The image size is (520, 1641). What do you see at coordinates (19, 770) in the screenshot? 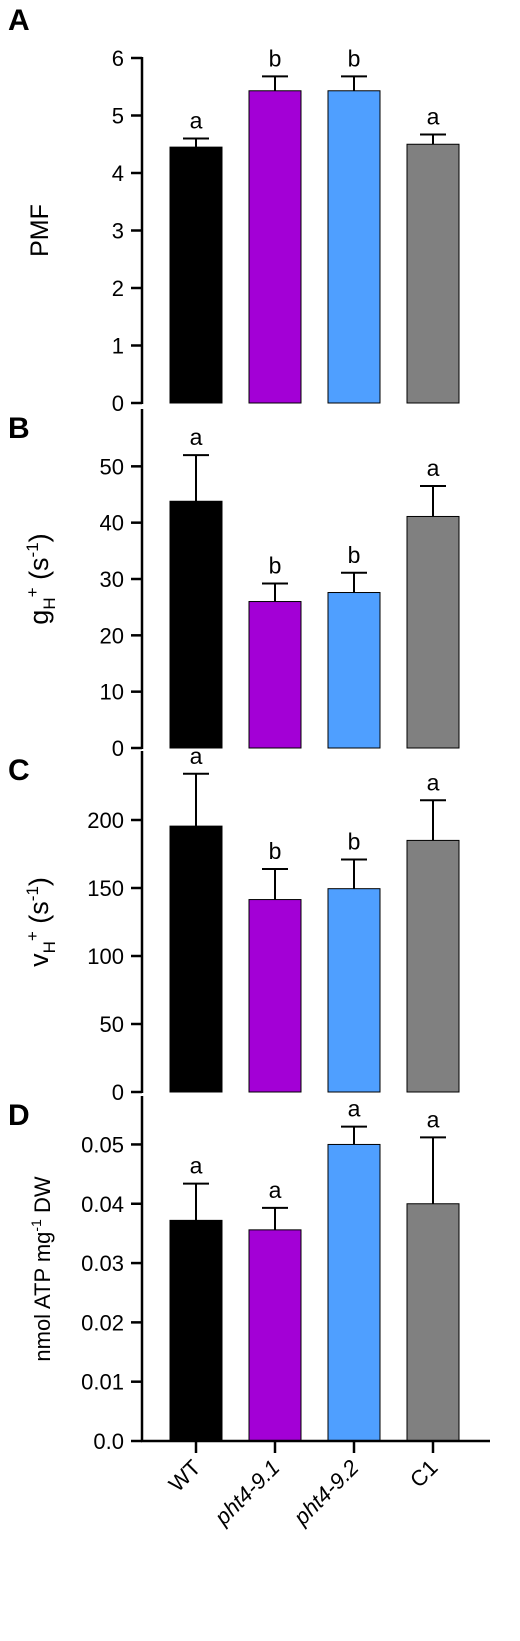
I see `panel-letter: C` at bounding box center [19, 770].